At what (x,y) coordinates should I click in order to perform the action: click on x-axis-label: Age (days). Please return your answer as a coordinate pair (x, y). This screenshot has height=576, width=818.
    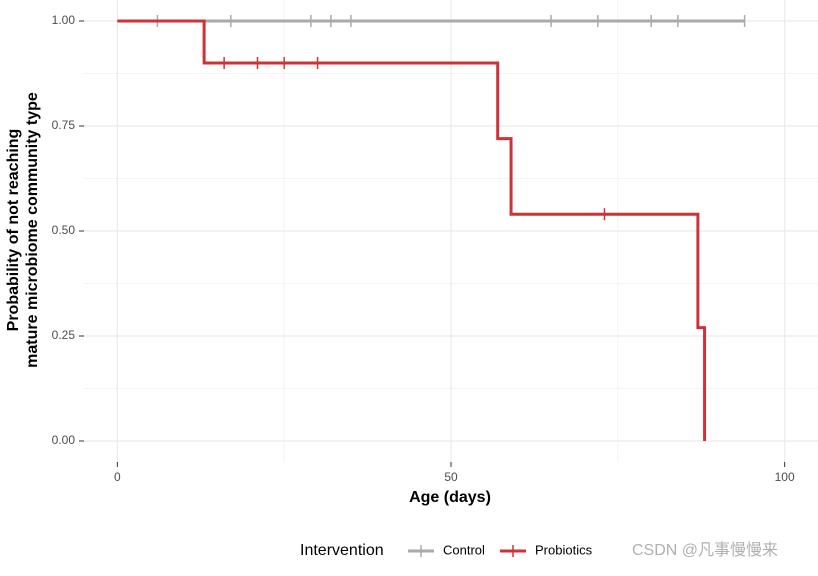
    Looking at the image, I should click on (450, 497).